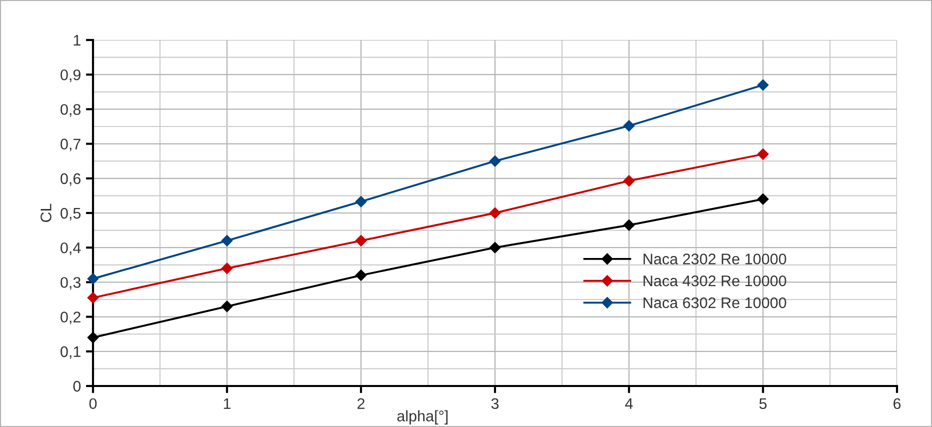 This screenshot has height=427, width=932. What do you see at coordinates (897, 404) in the screenshot?
I see `x-tick-label: 6` at bounding box center [897, 404].